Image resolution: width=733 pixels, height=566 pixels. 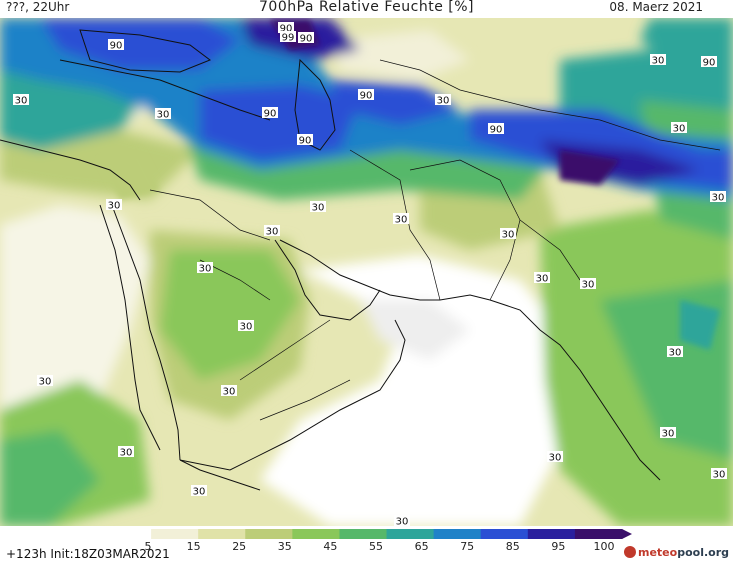 I want to click on contour-label-text: 99, so click(x=288, y=38).